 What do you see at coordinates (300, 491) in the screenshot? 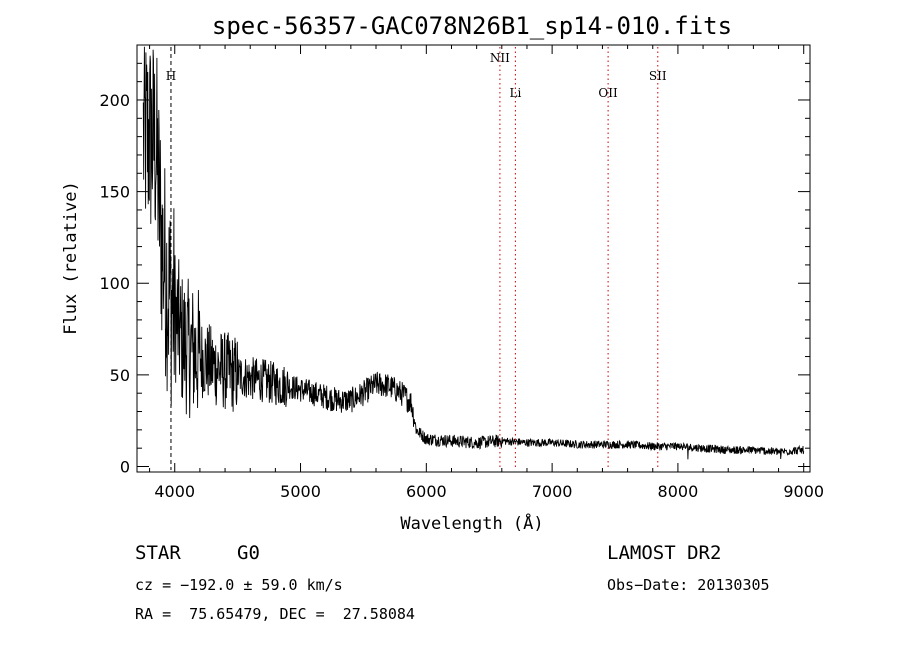
I see `x-tick-label: 5000` at bounding box center [300, 491].